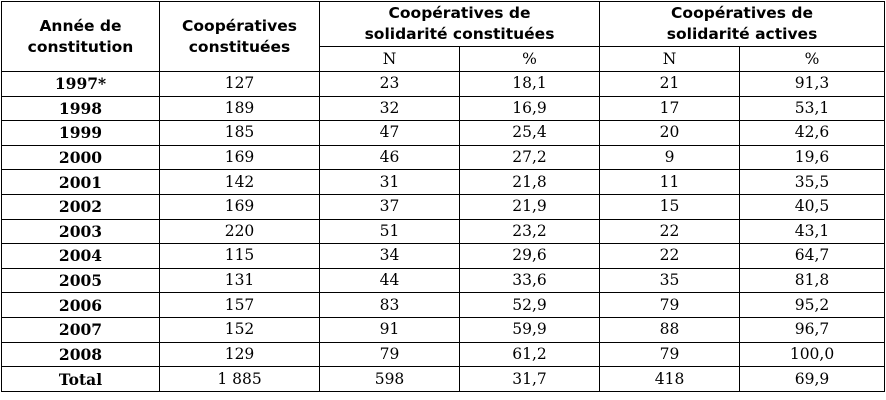  What do you see at coordinates (389, 231) in the screenshot?
I see `cell-sc-n: 51` at bounding box center [389, 231].